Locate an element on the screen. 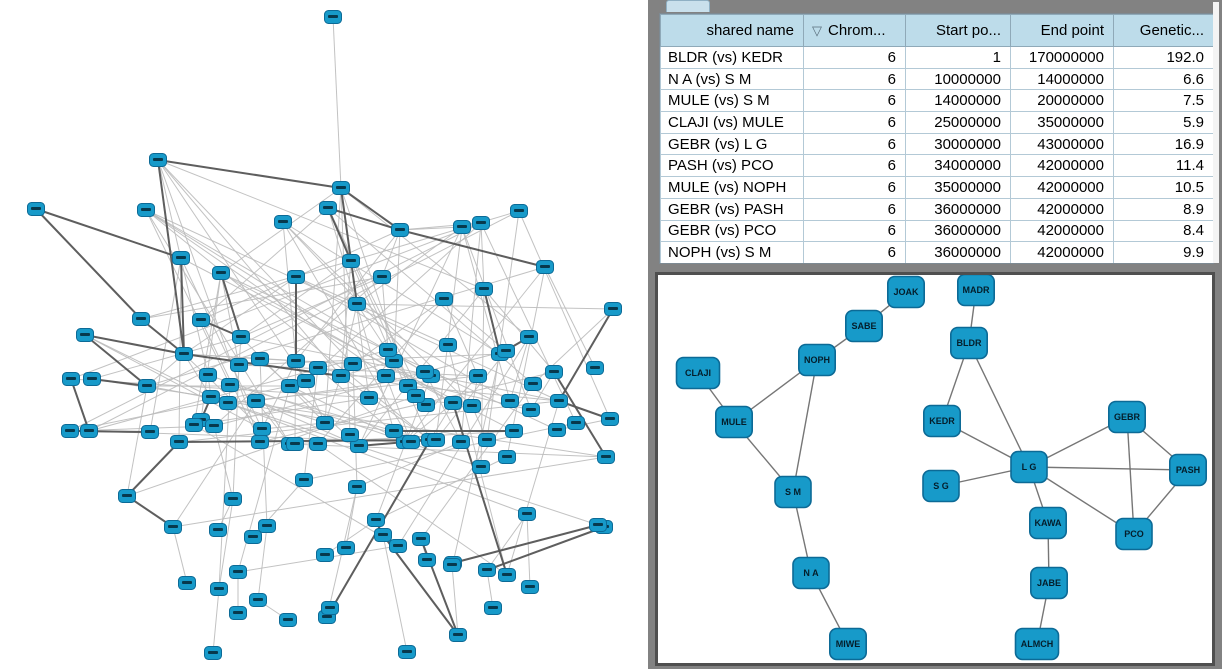 The image size is (1222, 669). table-row: PASH (vs) PCO 6 34000000 42000000 11.4 is located at coordinates (936, 166).